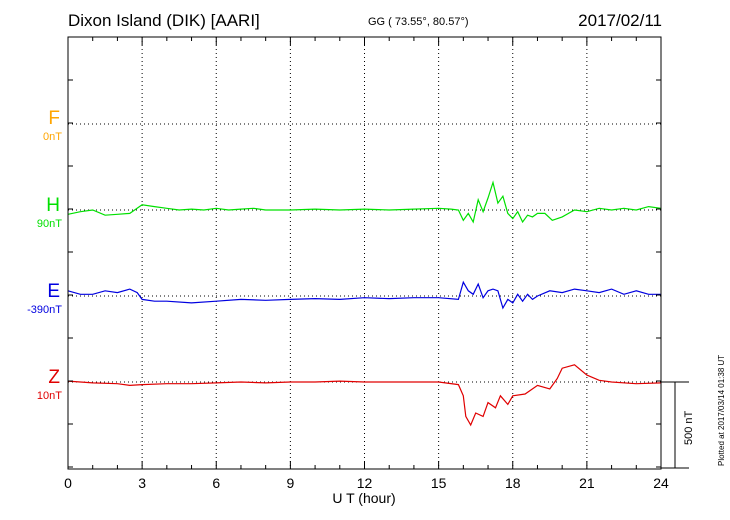 The height and width of the screenshot is (520, 730). Describe the element at coordinates (364, 295) in the screenshot. I see `series-line-e` at that location.